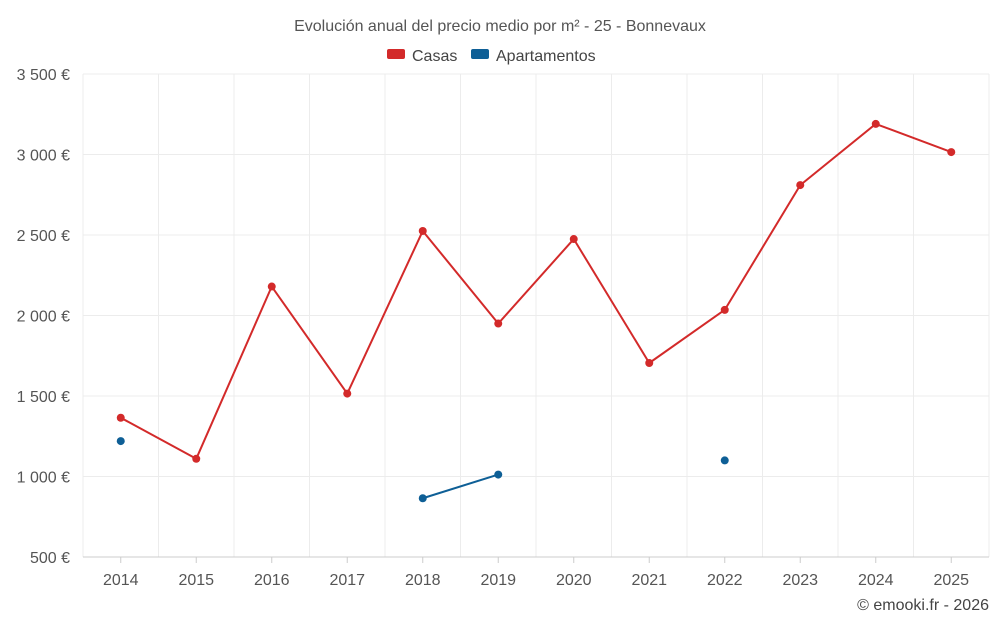 This screenshot has height=625, width=1000. I want to click on x-tick-label: 2020, so click(574, 580).